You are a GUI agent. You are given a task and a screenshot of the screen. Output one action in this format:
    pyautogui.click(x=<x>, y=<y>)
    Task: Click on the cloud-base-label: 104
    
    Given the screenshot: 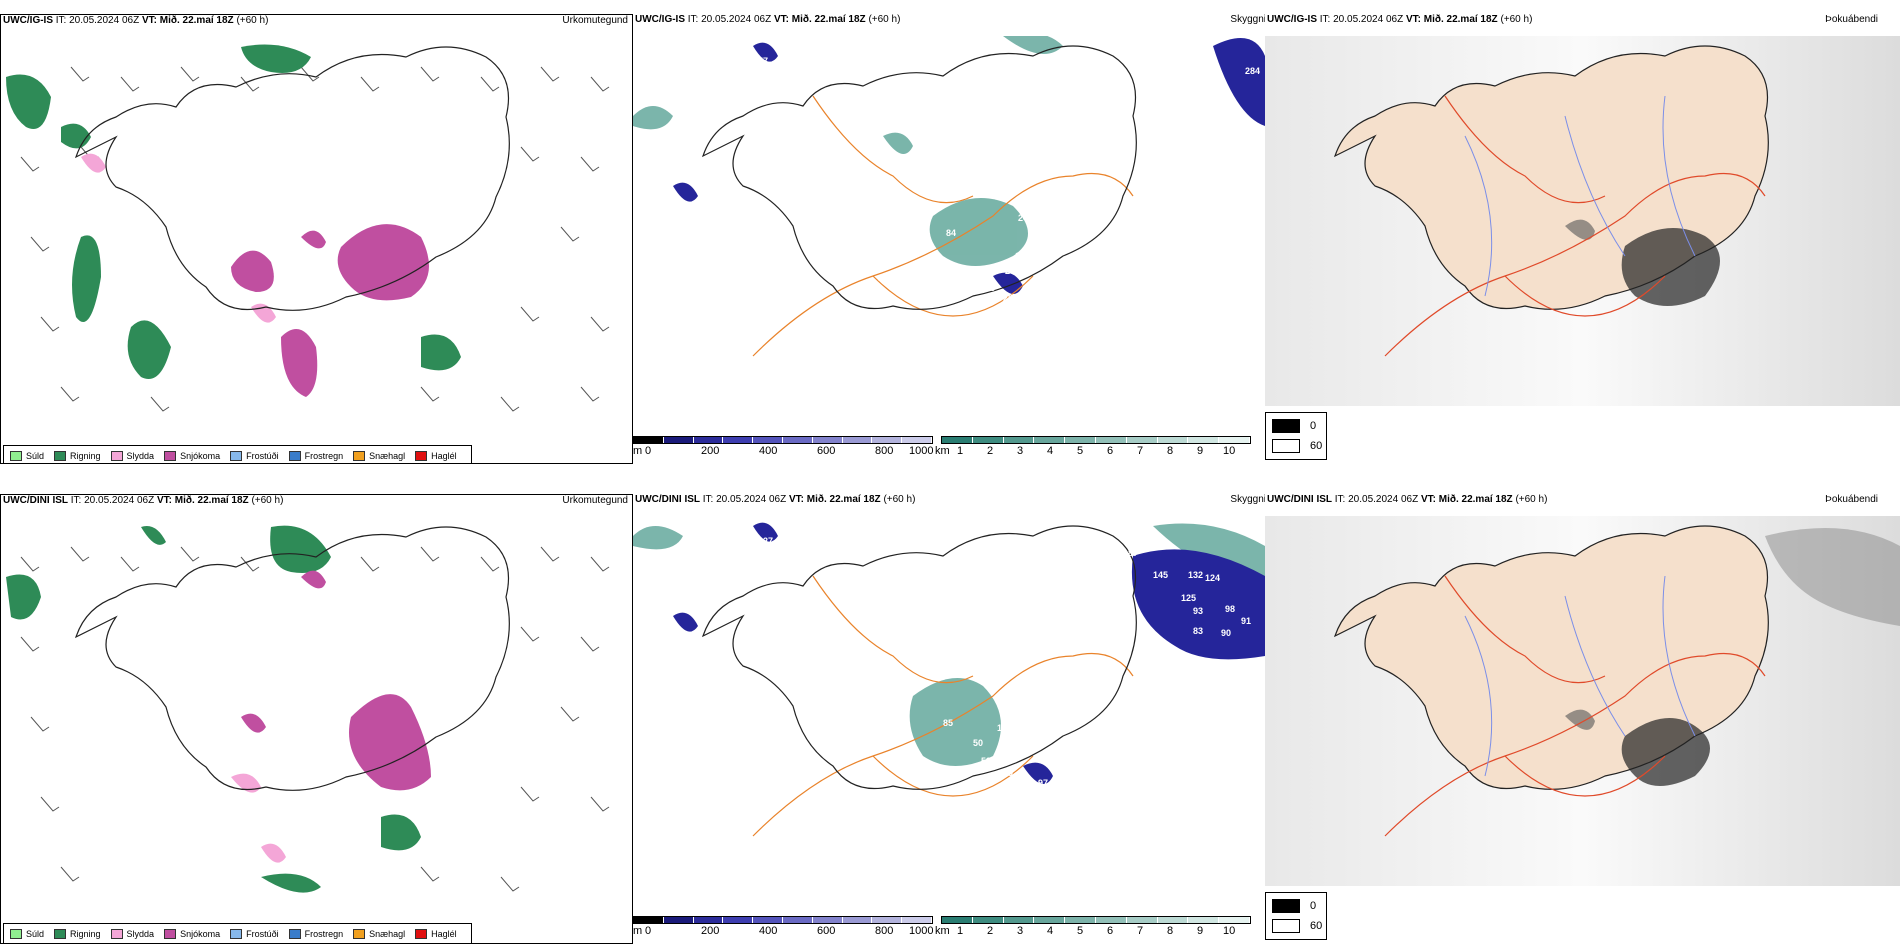 What is the action you would take?
    pyautogui.click(x=790, y=93)
    